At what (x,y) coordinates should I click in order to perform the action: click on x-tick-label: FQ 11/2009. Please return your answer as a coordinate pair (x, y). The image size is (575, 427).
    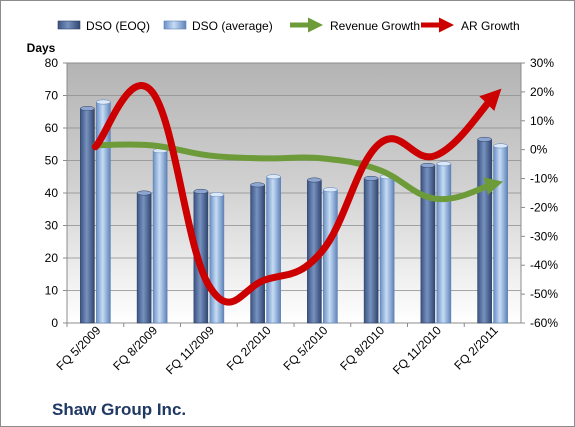
    Looking at the image, I should click on (190, 350).